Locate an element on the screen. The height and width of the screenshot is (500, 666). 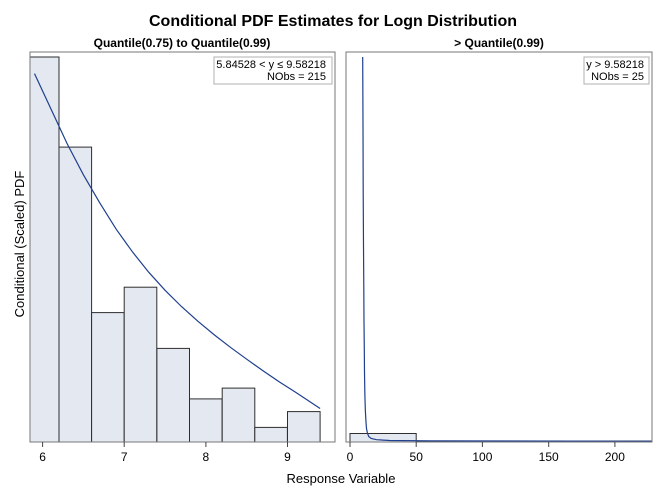
left-inset-range: 5.84528 < y ≤ 9.58218 is located at coordinates (271, 65).